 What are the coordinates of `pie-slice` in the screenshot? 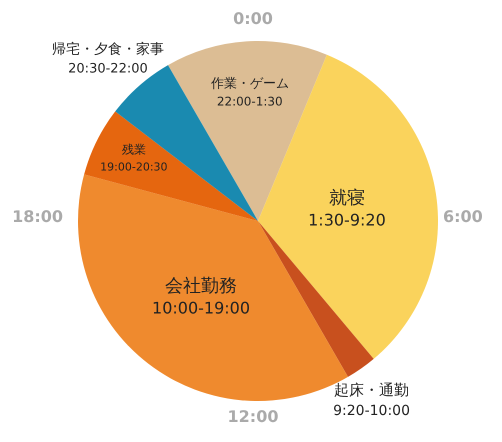 It's located at (171, 166).